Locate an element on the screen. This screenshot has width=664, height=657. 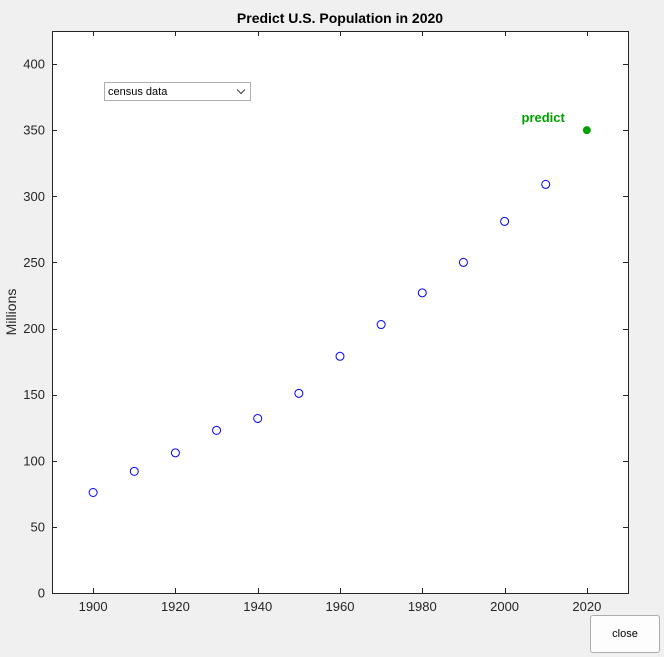
y-tick-label: 200 is located at coordinates (34, 328).